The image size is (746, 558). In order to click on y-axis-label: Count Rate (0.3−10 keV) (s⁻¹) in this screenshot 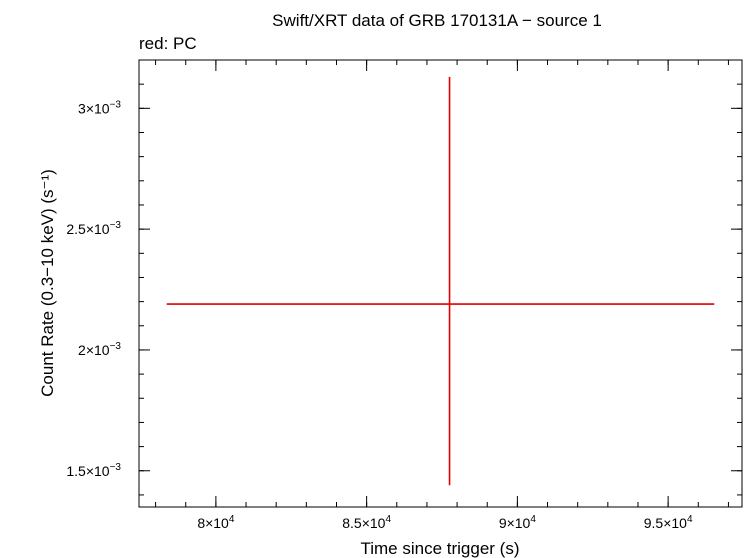, I will do `click(47, 283)`.